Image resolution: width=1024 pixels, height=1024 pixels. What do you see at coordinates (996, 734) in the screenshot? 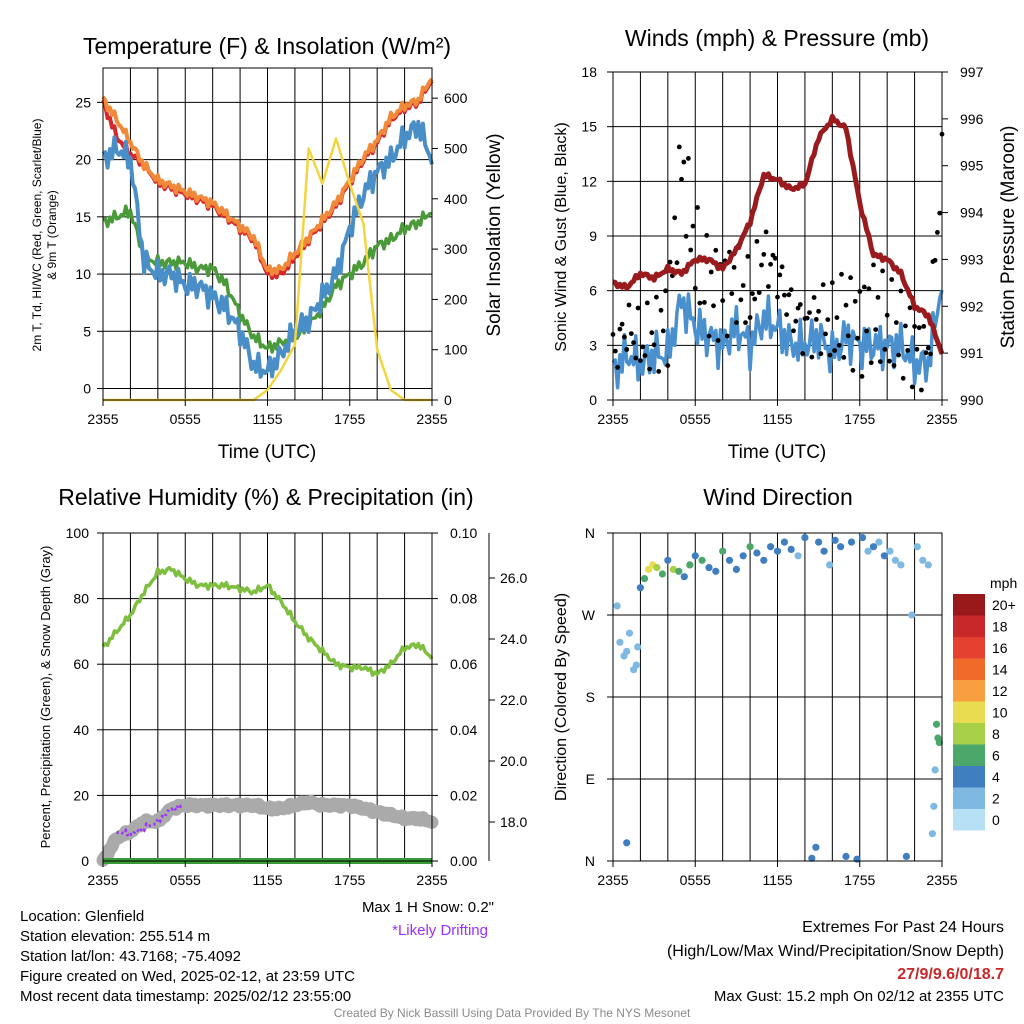
I see `speed-legend-label: 8` at bounding box center [996, 734].